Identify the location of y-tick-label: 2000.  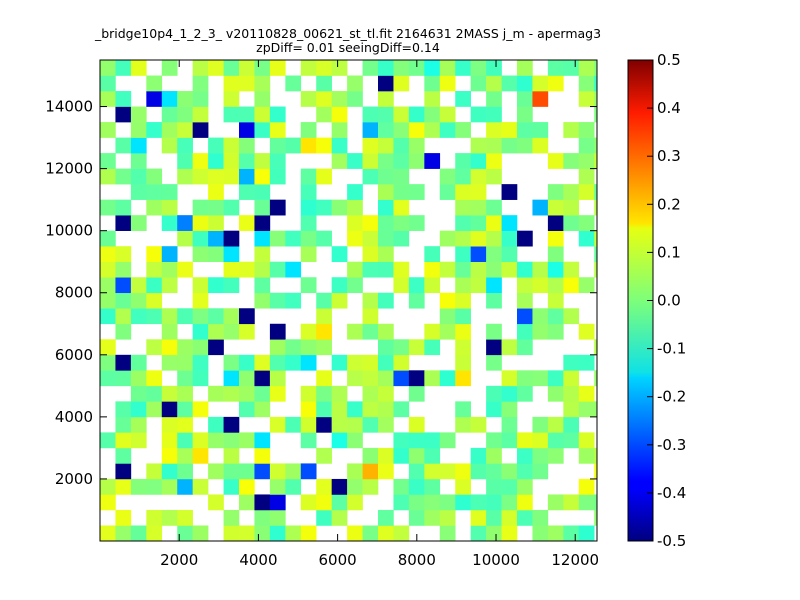
(74, 479).